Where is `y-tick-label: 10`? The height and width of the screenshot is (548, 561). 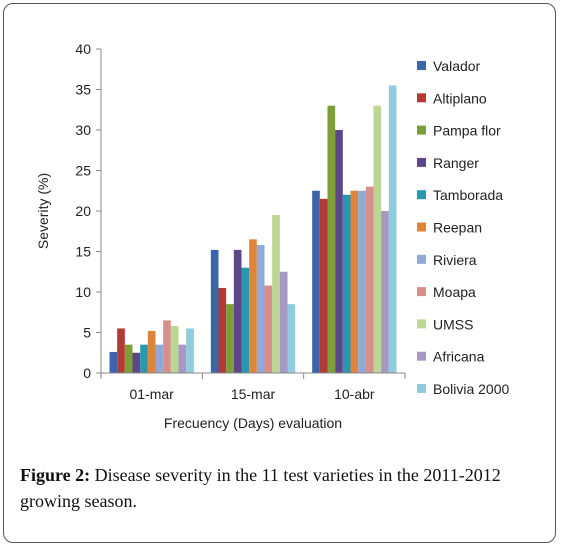 y-tick-label: 10 is located at coordinates (83, 292).